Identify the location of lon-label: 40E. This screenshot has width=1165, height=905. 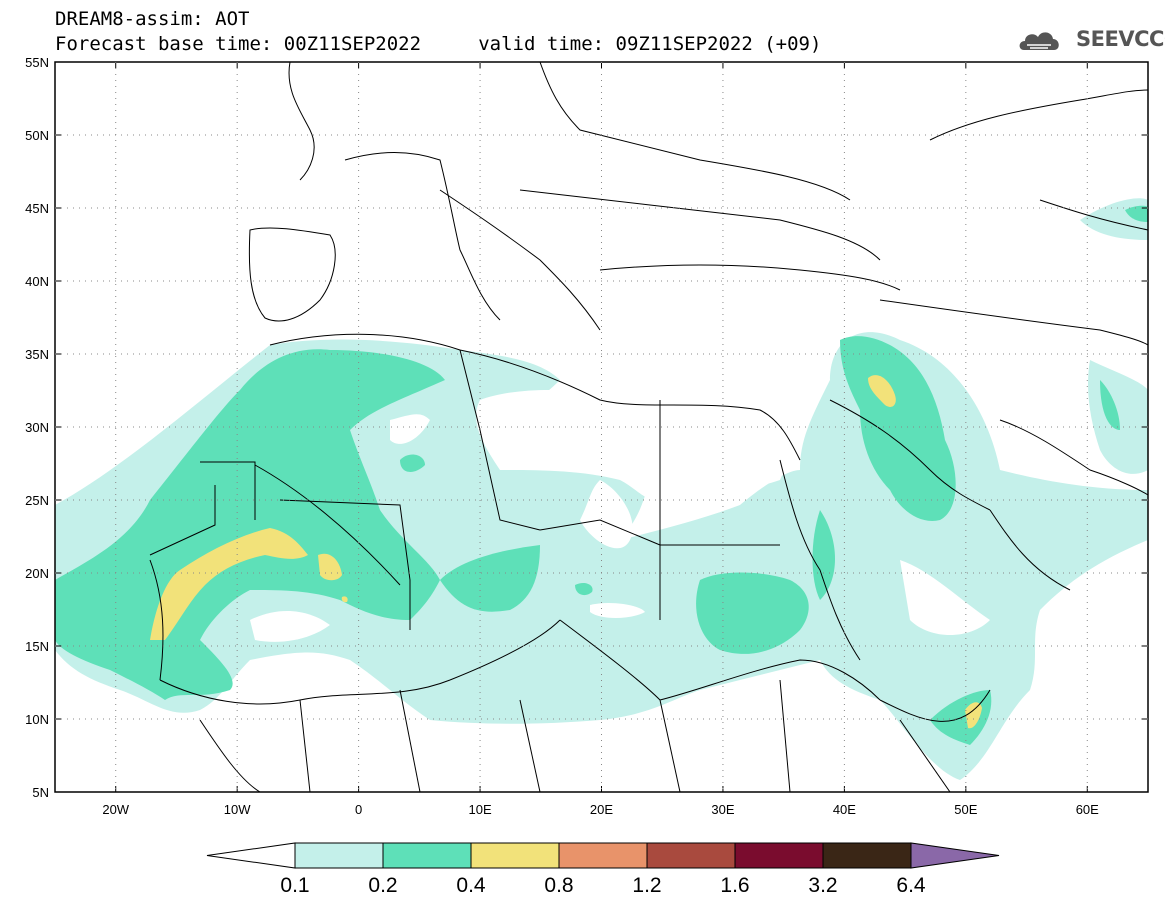
(844, 809).